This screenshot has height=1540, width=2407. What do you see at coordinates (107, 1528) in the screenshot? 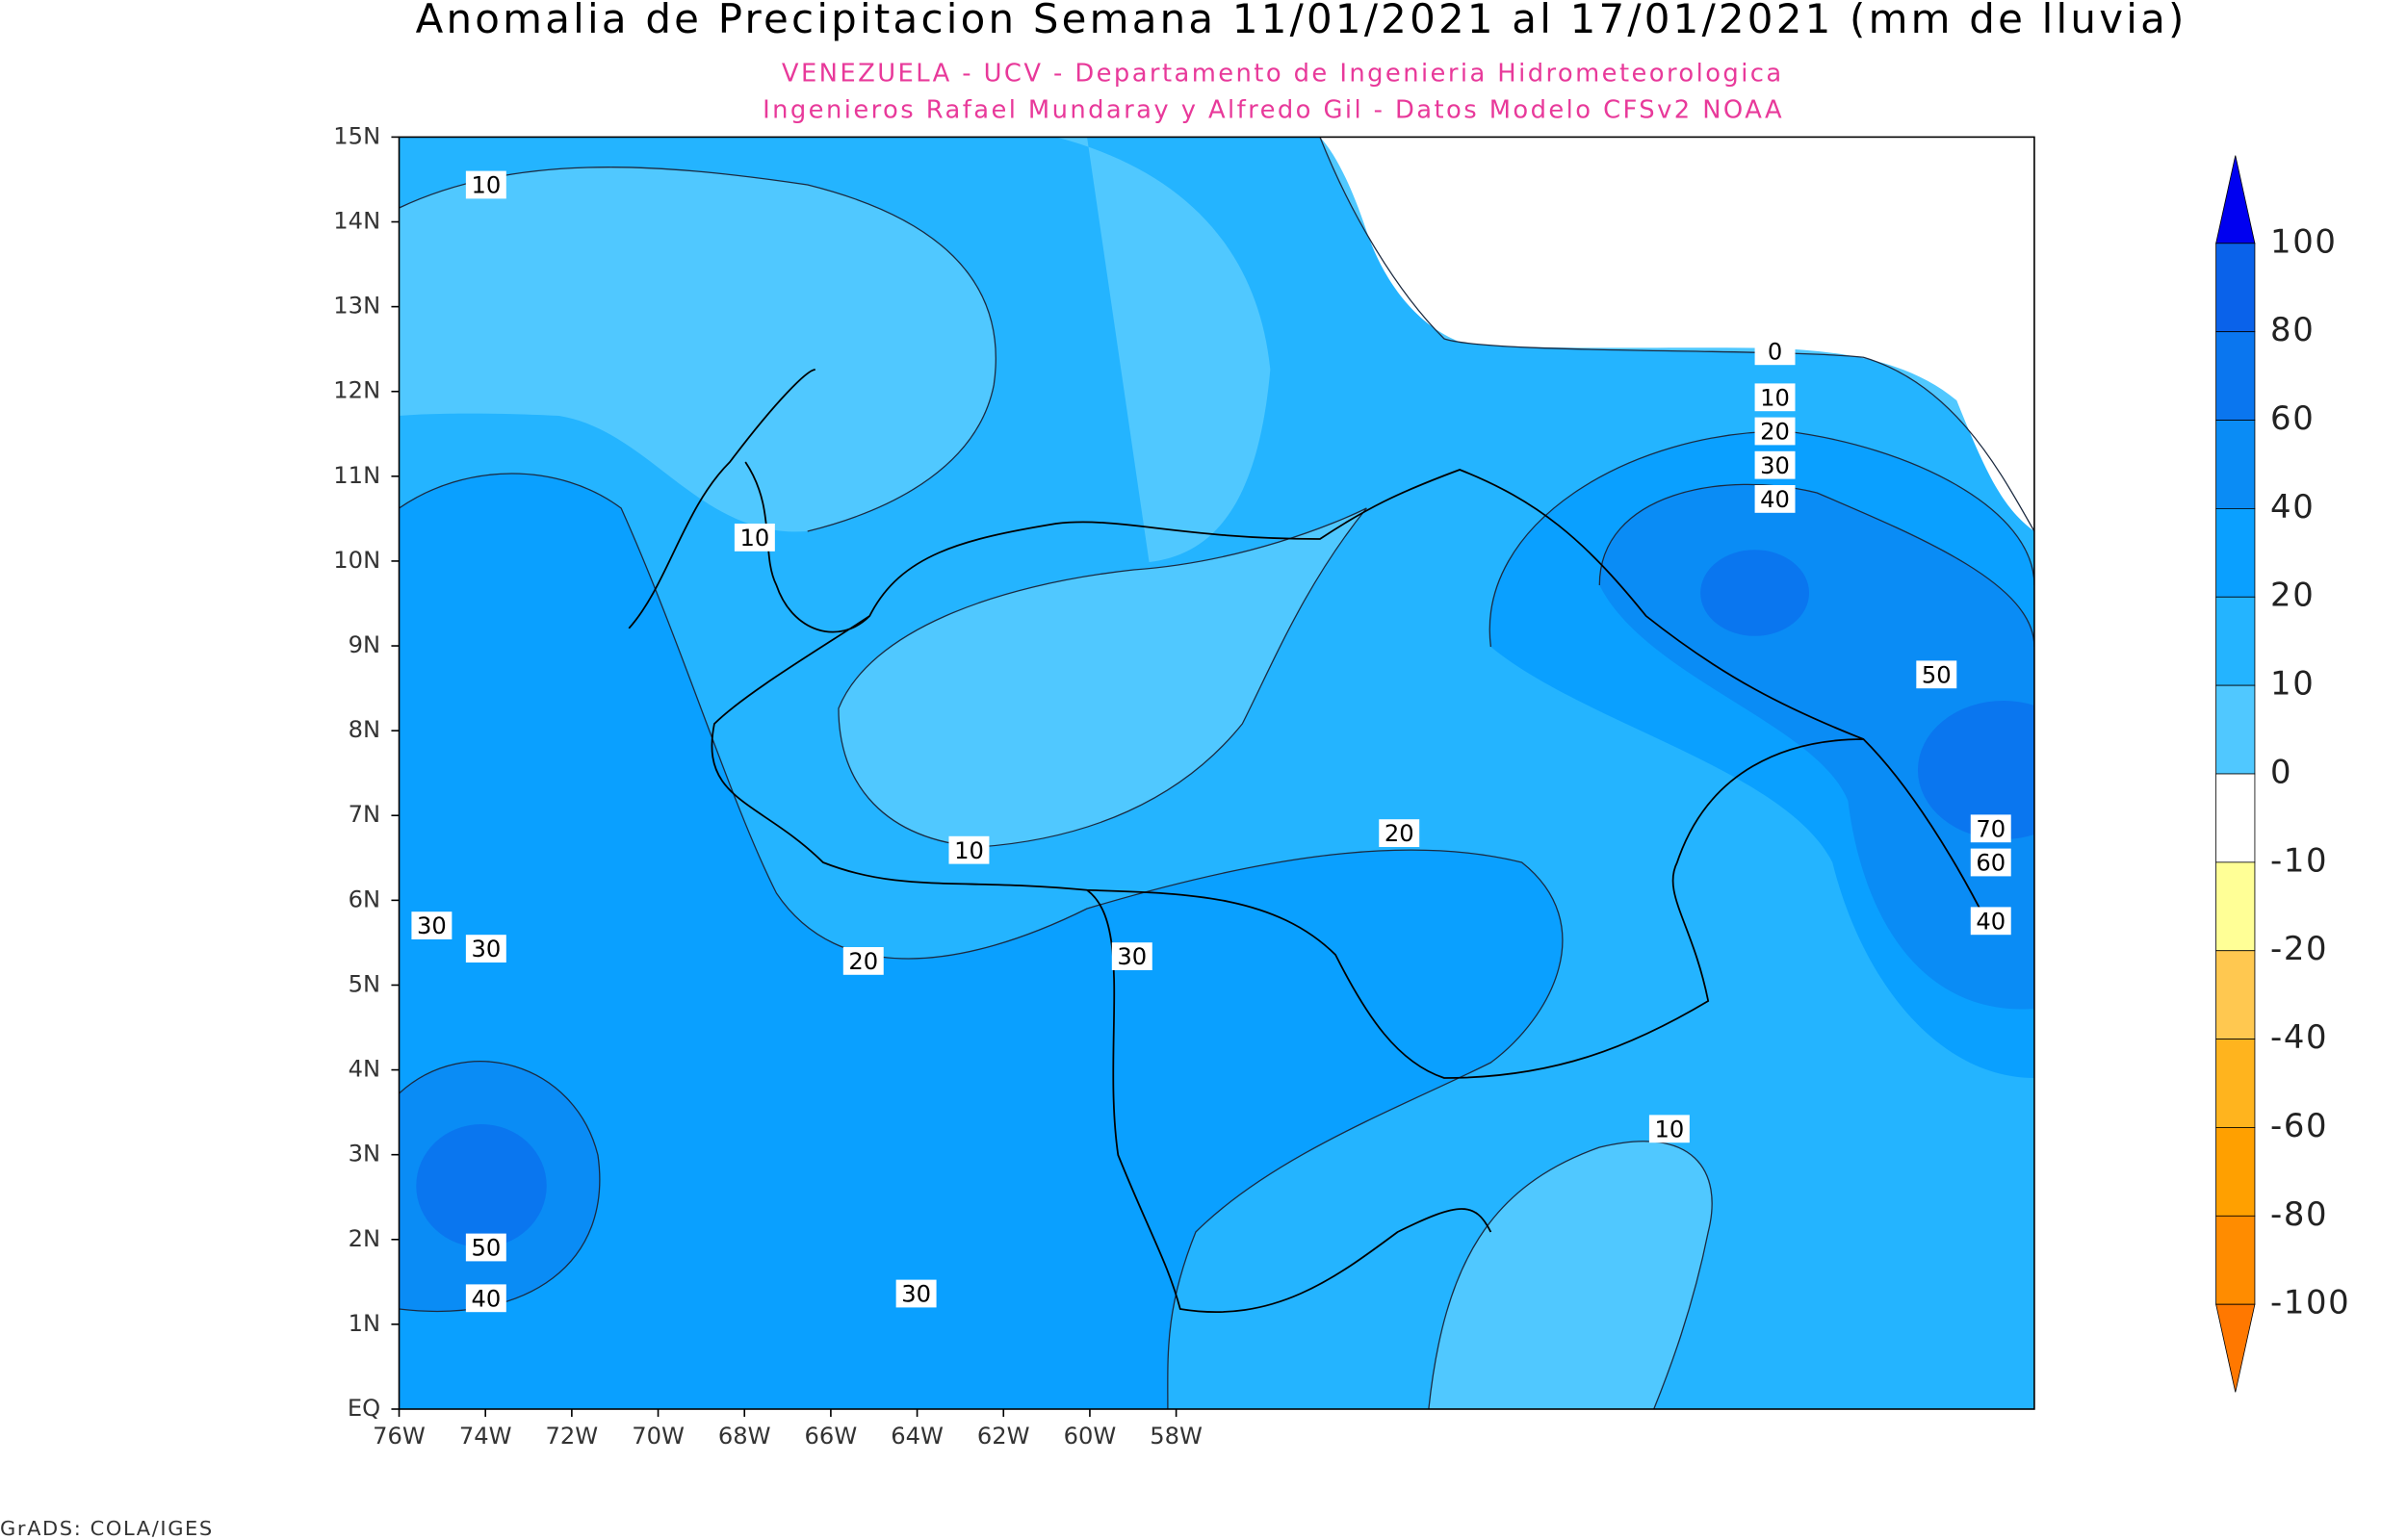
I see `footer: GrADS: COLA/IGES` at bounding box center [107, 1528].